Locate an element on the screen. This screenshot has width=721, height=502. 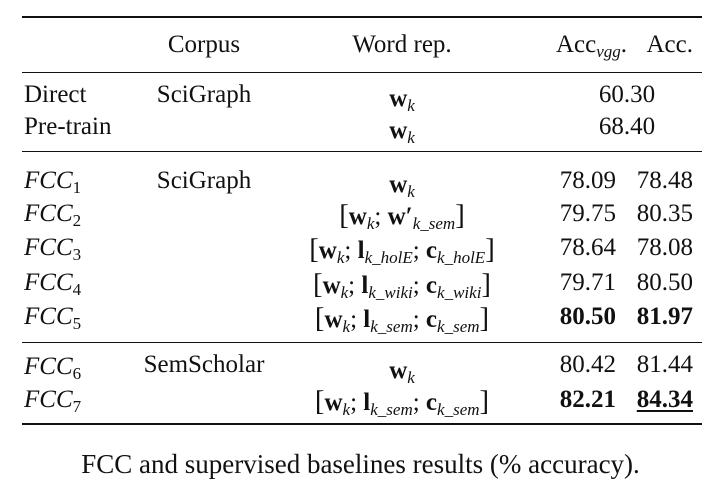
header-corpus: Corpus is located at coordinates (204, 44).